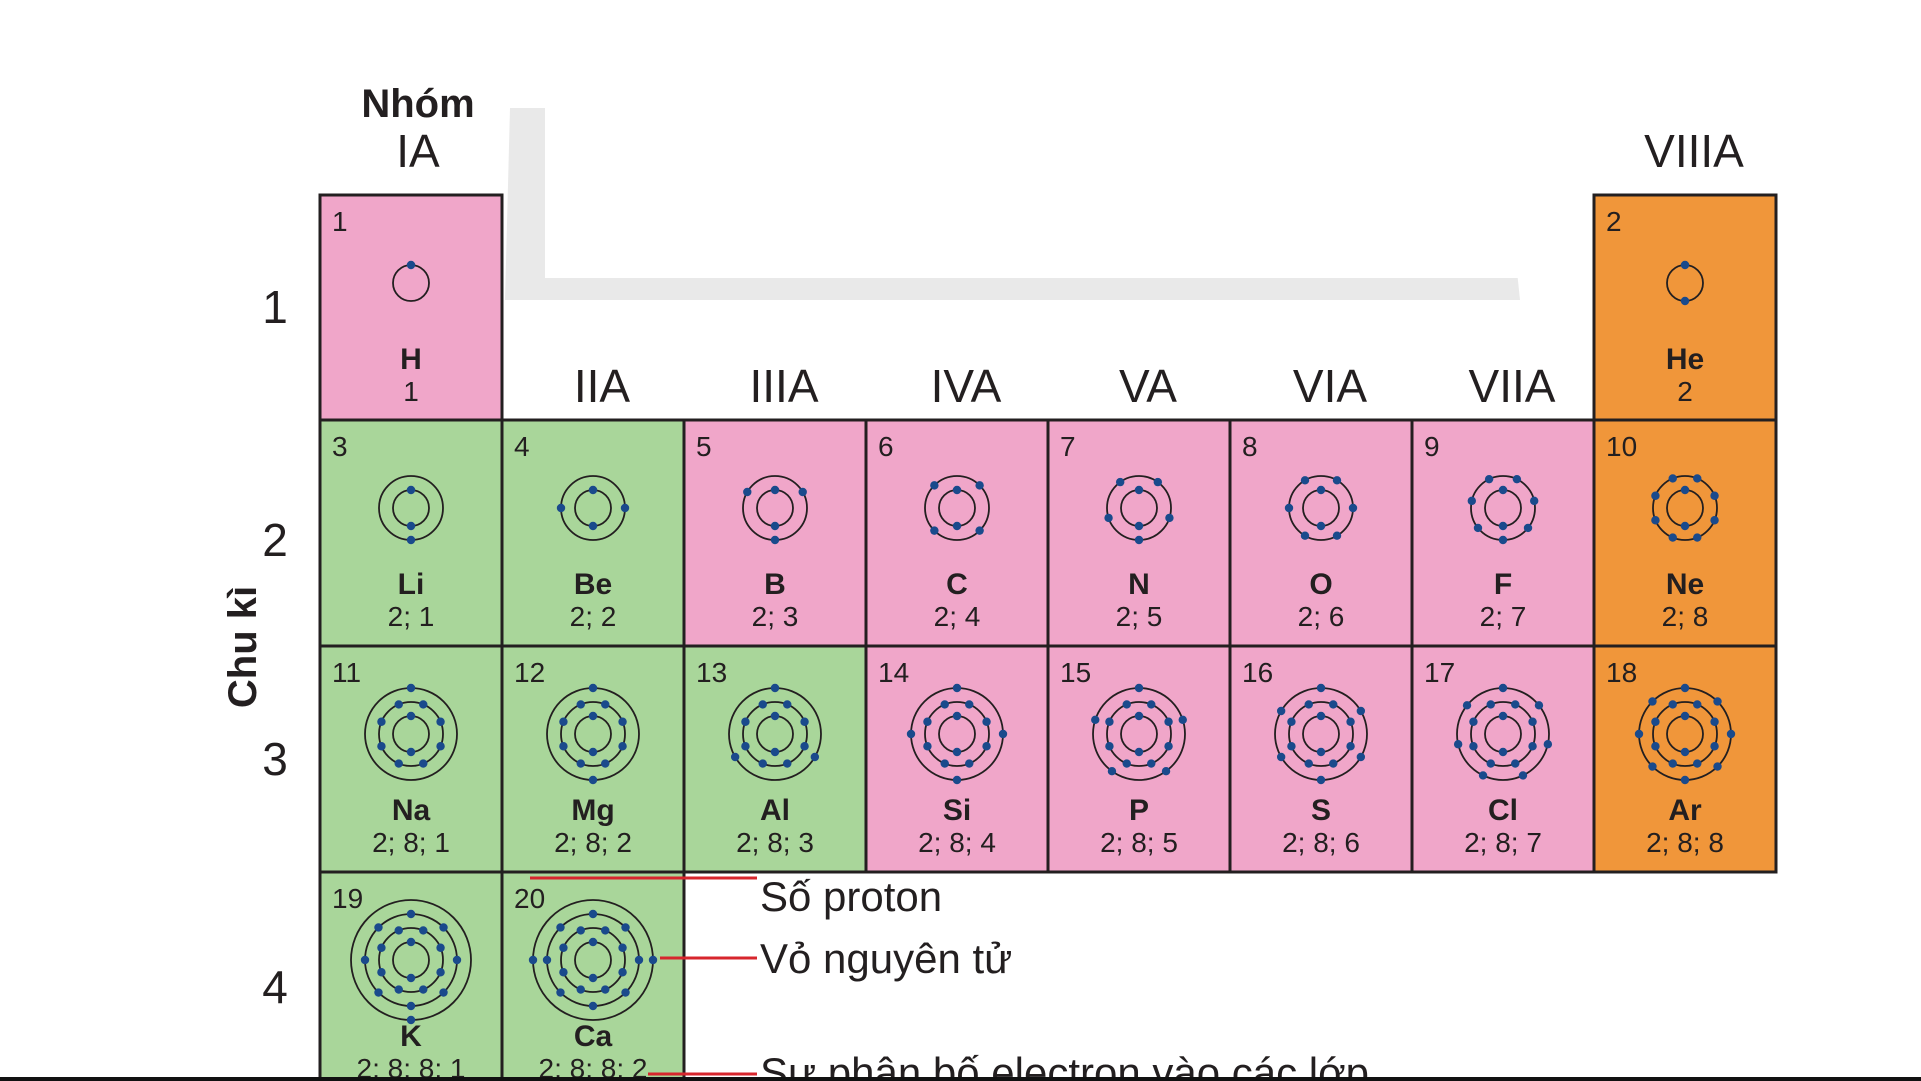 The height and width of the screenshot is (1081, 1921). Describe the element at coordinates (1439, 672) in the screenshot. I see `atomic-number: 17` at that location.